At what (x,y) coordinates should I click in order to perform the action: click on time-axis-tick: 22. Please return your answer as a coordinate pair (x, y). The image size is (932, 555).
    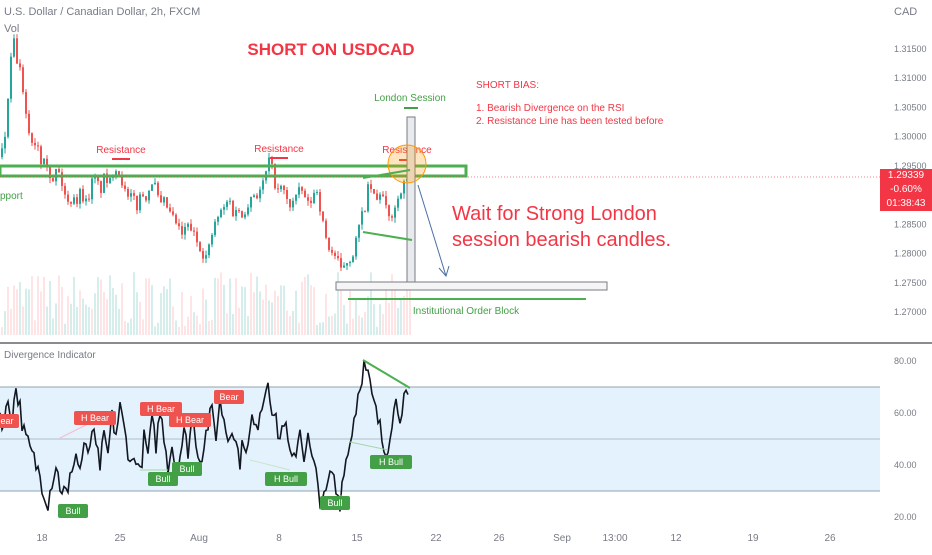
    Looking at the image, I should click on (436, 538).